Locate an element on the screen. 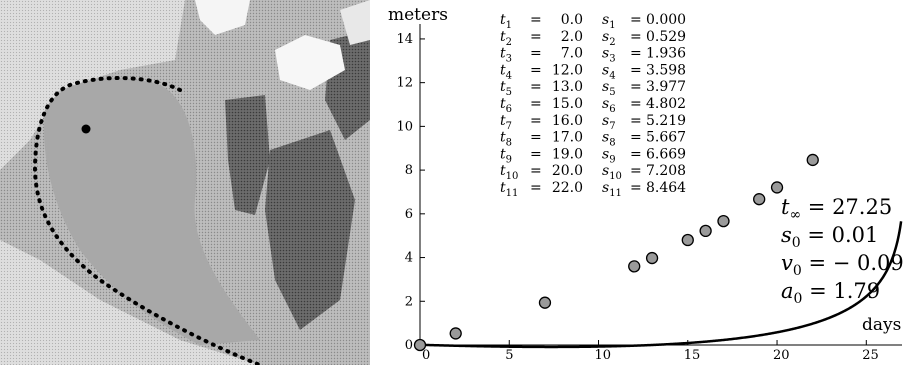 The image size is (905, 365). table-t-value: 16.0 is located at coordinates (567, 121).